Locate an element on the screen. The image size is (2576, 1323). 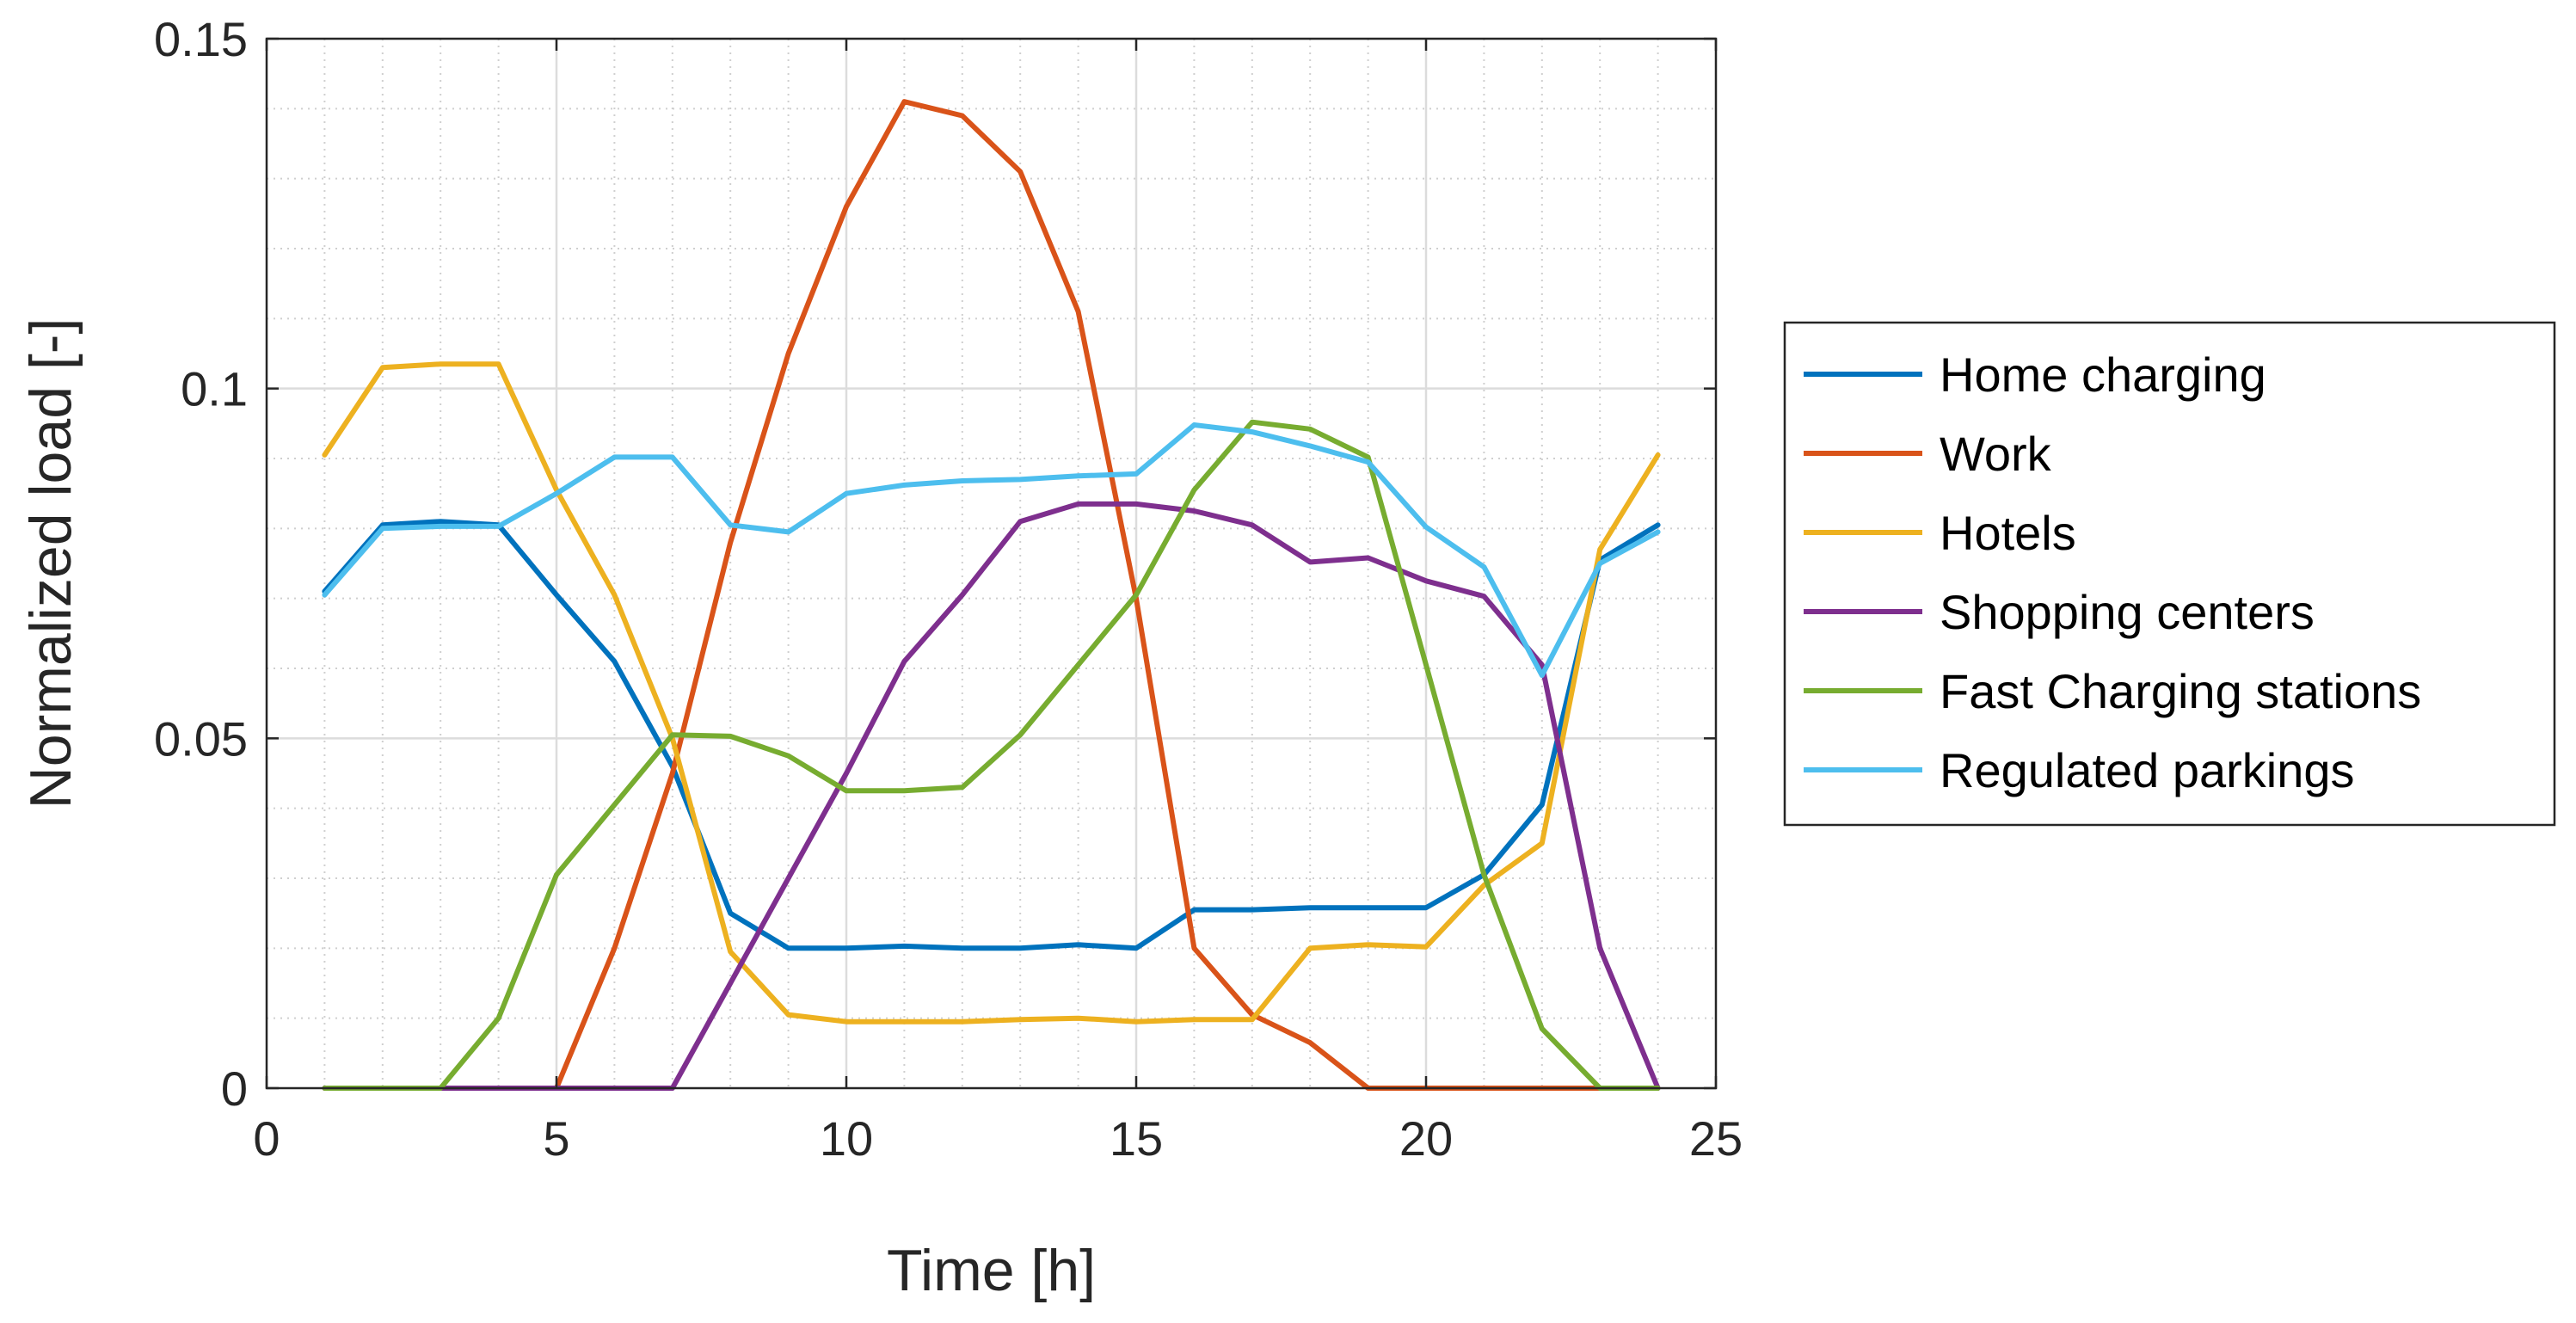
legend-item: Hotels is located at coordinates (1940, 533).